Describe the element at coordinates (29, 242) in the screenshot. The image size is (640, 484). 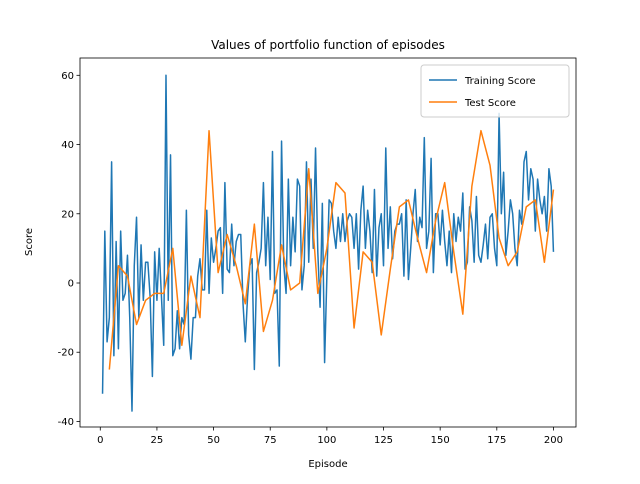
I see `y-axis-label: Score` at that location.